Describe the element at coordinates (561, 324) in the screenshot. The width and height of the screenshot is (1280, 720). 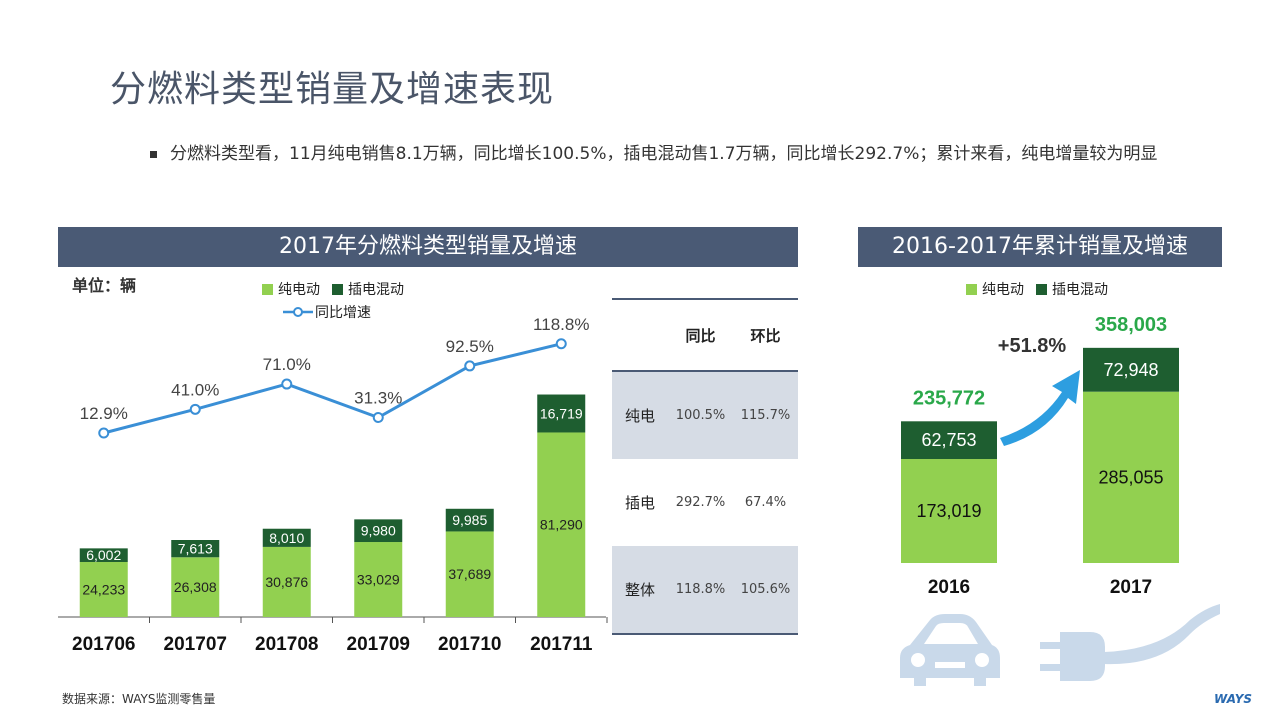
I see `yoy-value-label: 118.8%` at that location.